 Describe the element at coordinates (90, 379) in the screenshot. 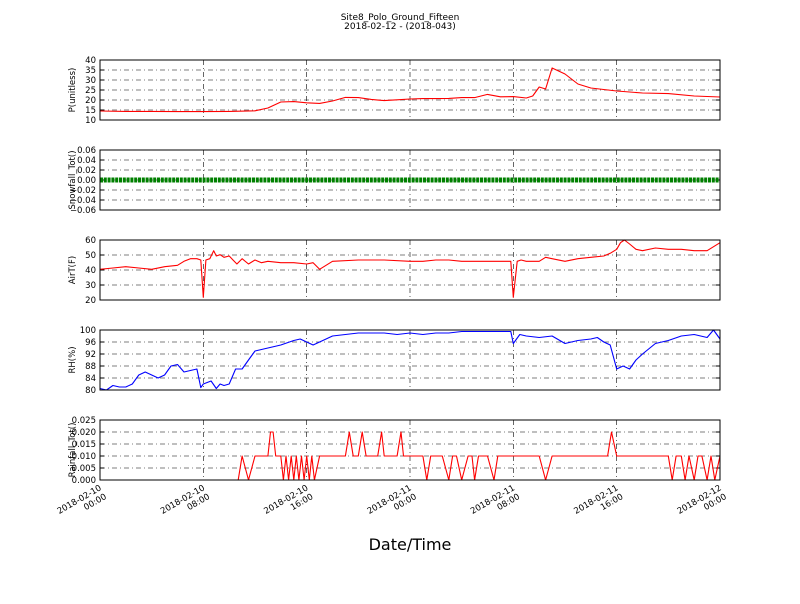

I see `y-tick-label: 84` at that location.